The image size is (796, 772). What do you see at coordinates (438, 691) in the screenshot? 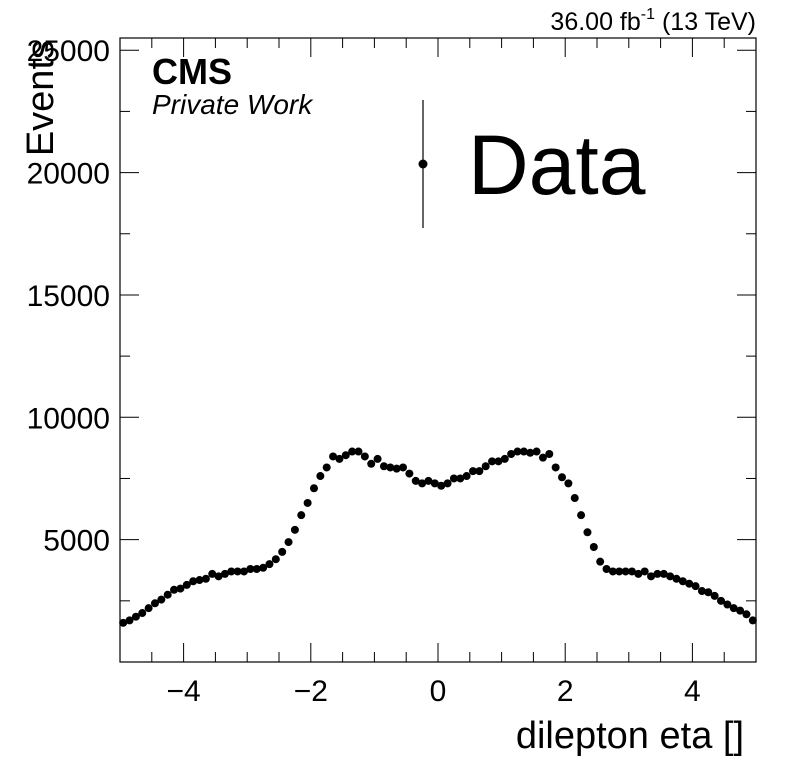
I see `x-tick-label: 0` at bounding box center [438, 691].